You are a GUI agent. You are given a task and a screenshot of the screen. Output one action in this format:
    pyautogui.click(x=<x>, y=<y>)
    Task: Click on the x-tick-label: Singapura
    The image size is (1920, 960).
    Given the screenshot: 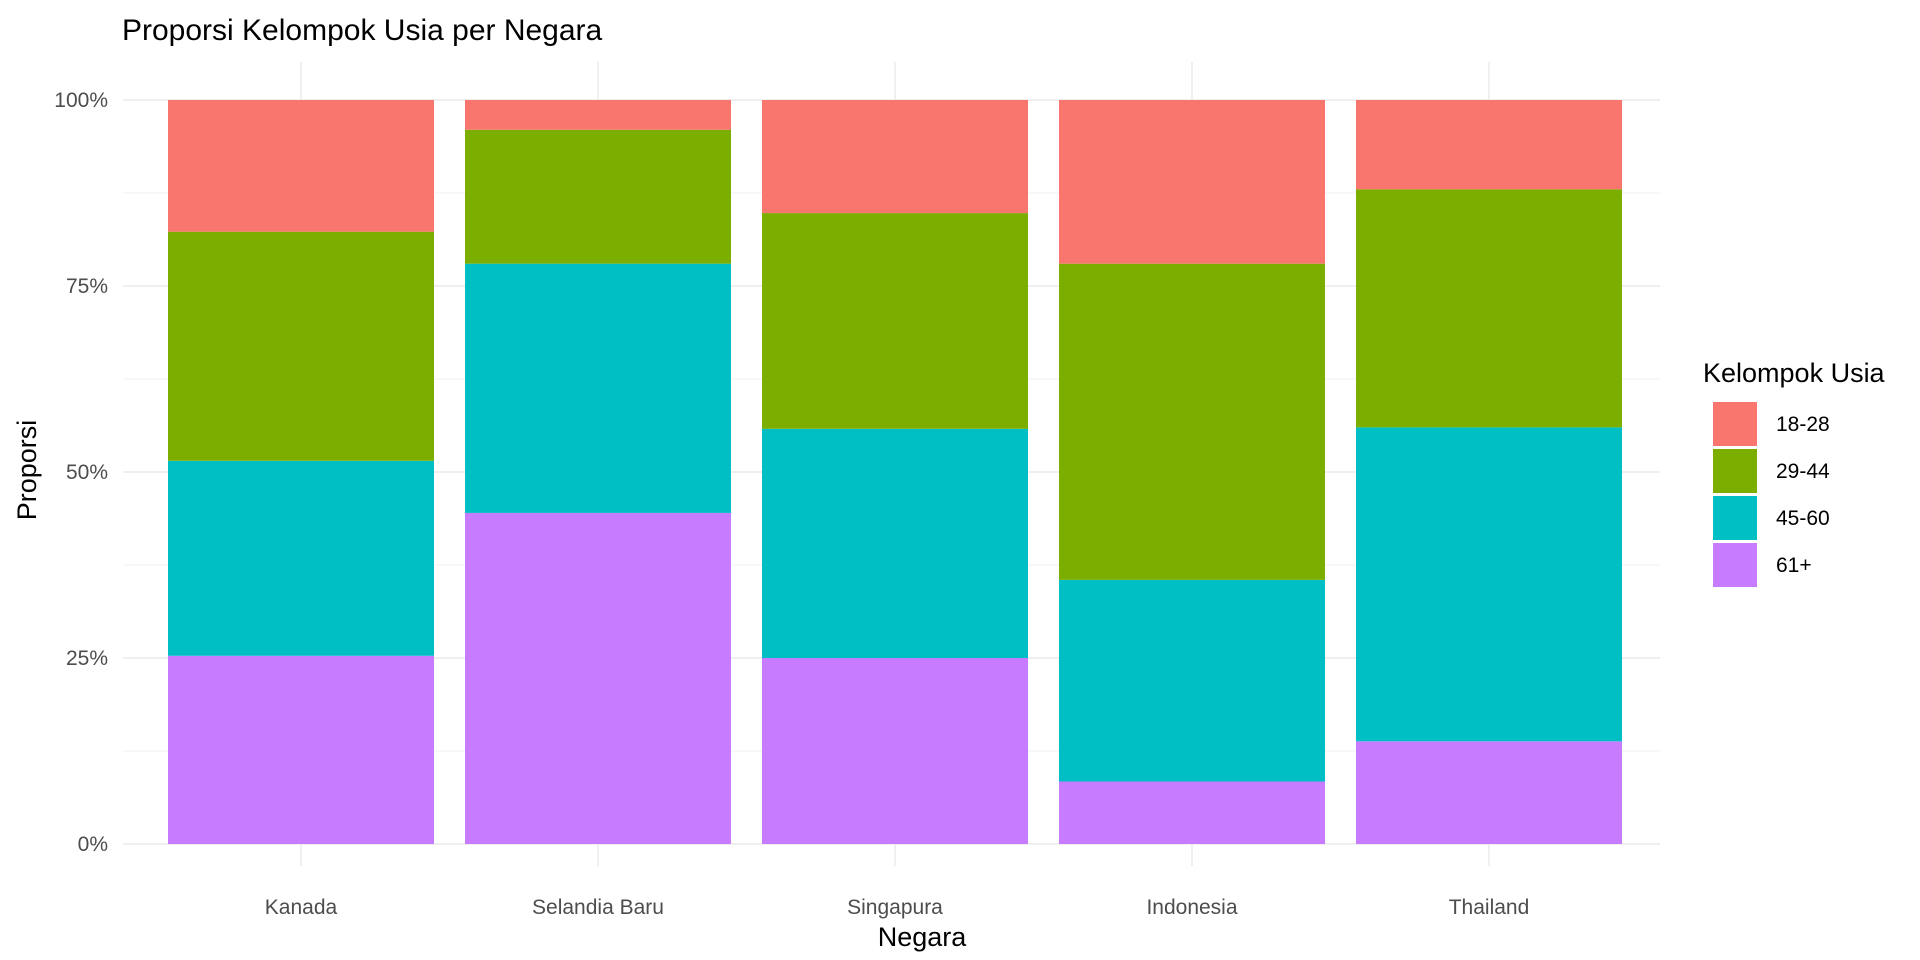 What is the action you would take?
    pyautogui.click(x=895, y=907)
    